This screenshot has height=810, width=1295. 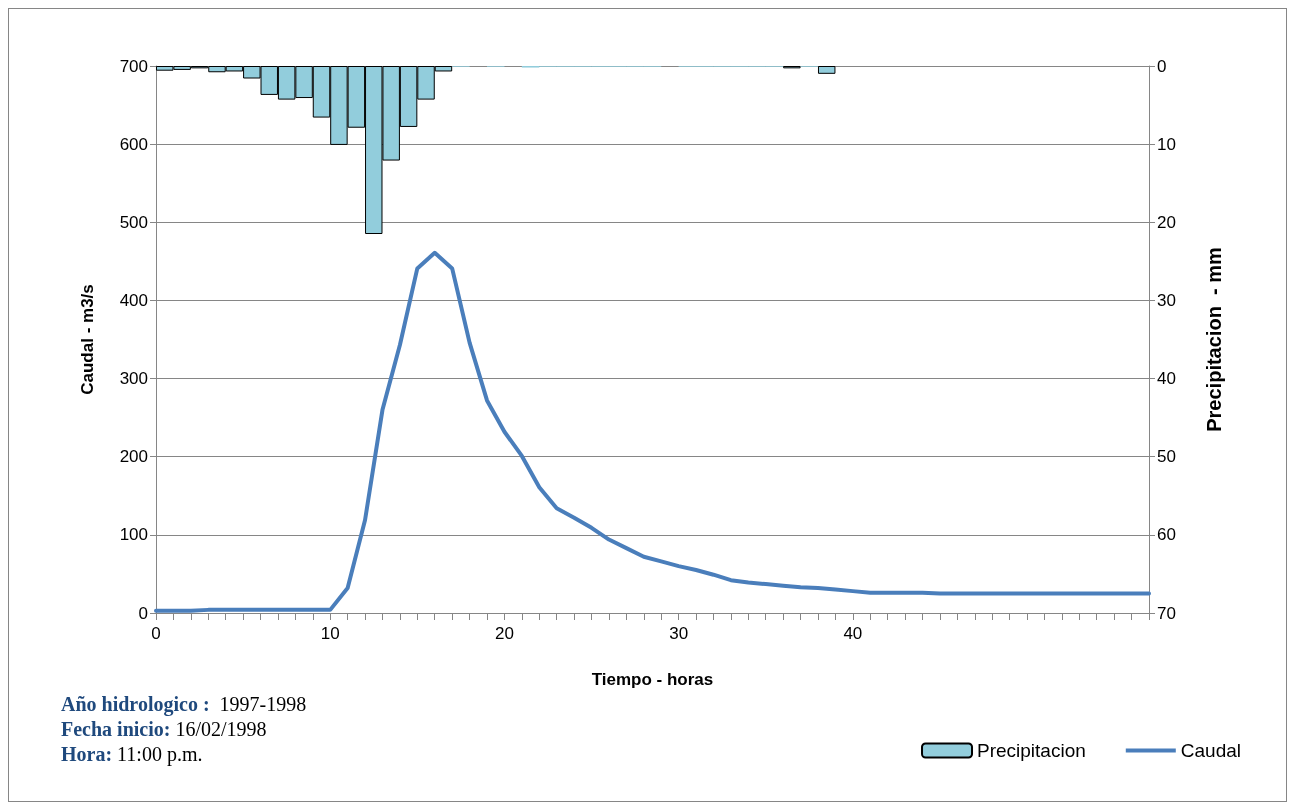 I want to click on y2-tick-label: 70, so click(x=1166, y=613).